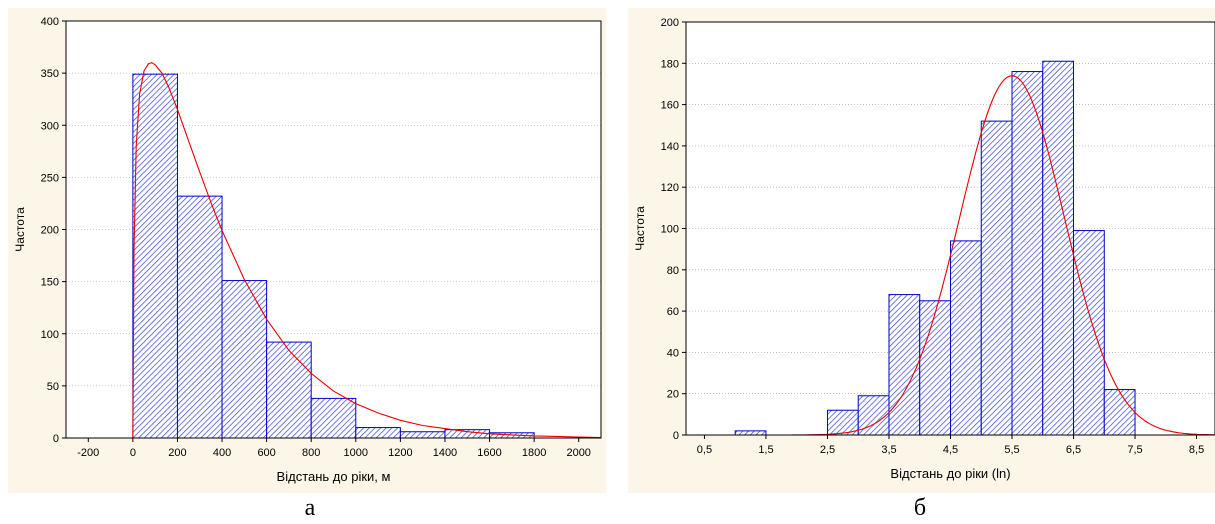 The width and height of the screenshot is (1215, 524). Describe the element at coordinates (670, 188) in the screenshot. I see `c1-y-tick-label: 120` at that location.